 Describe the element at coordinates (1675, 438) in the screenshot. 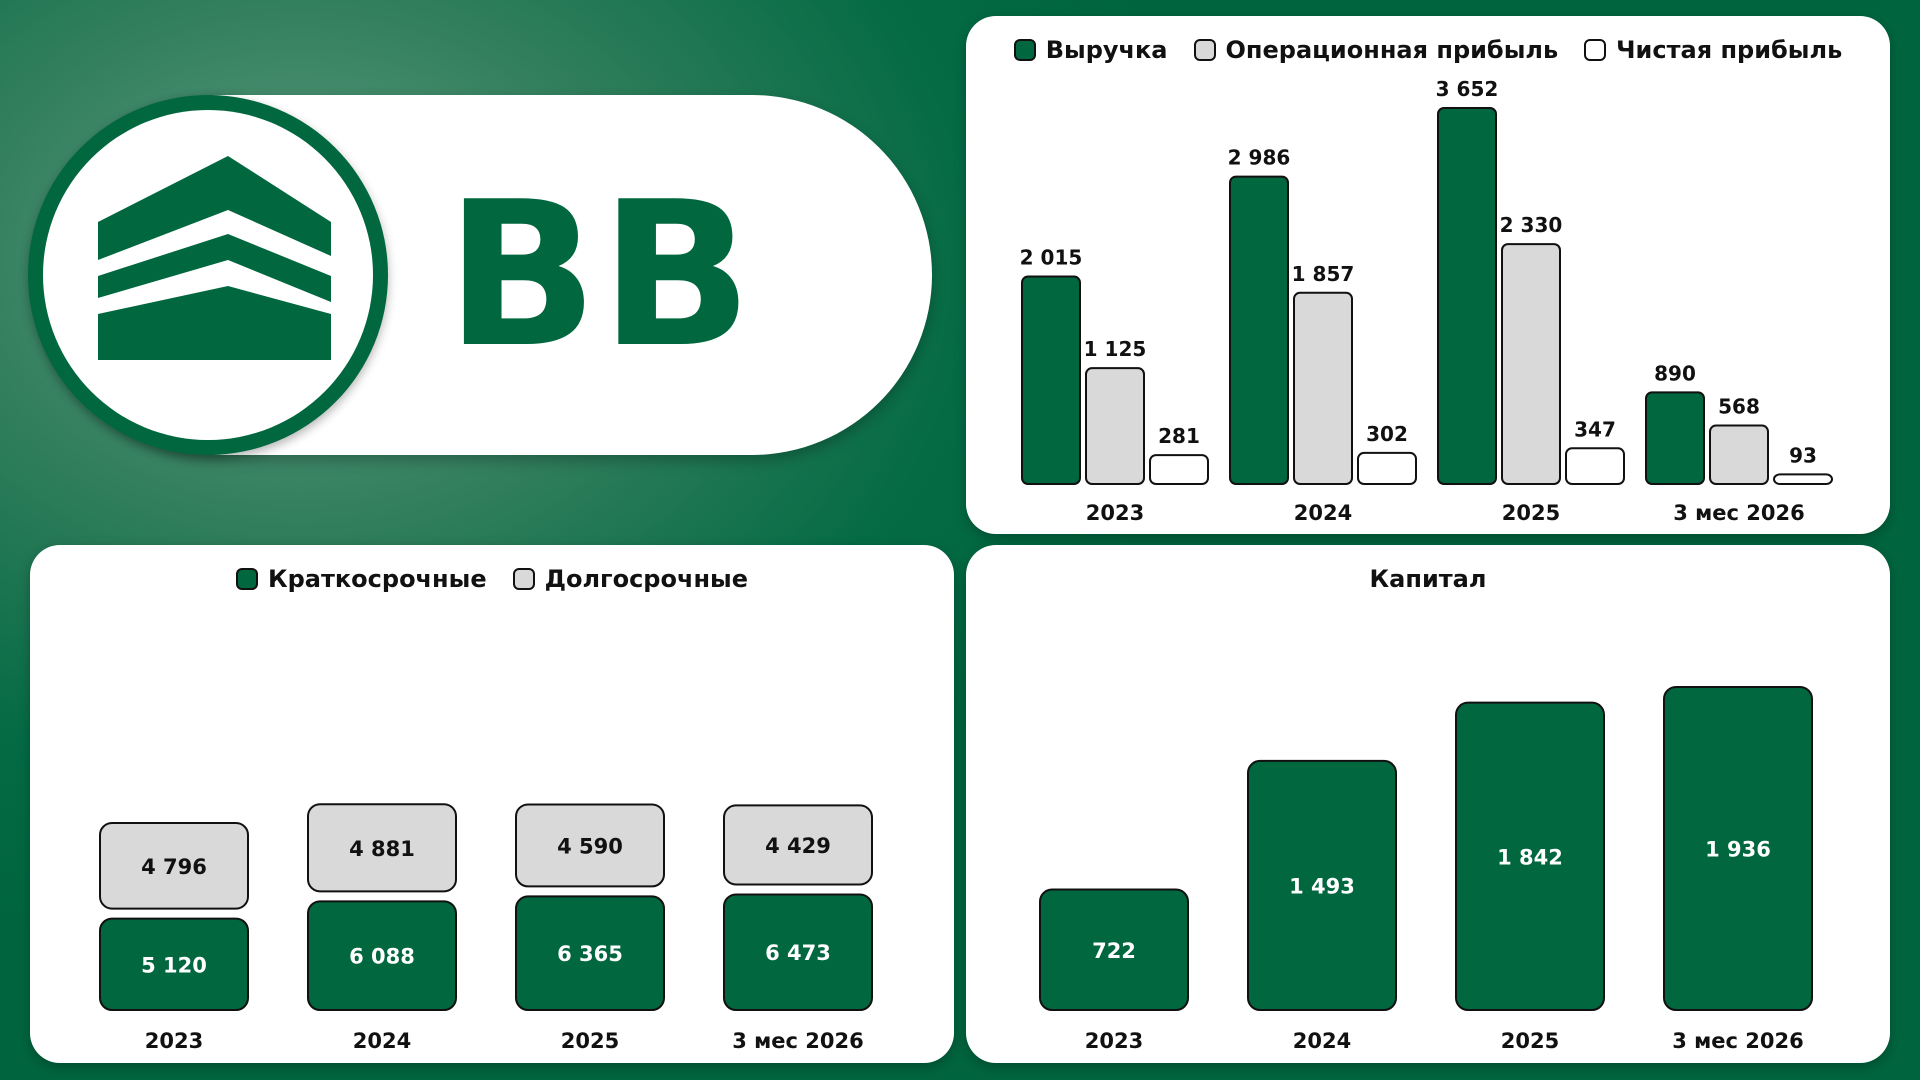

I see `bar-выручка-3-мес-2026` at that location.